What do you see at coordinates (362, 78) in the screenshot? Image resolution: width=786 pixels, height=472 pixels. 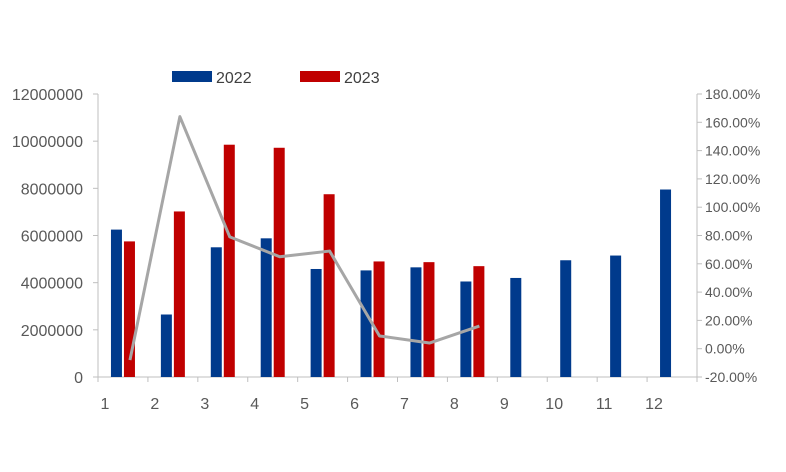 I see `legend-label-2023: 2023` at bounding box center [362, 78].